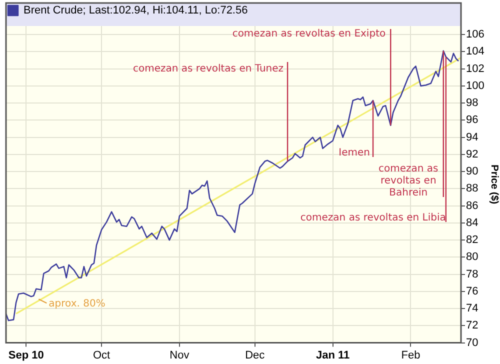 The height and width of the screenshot is (364, 500). Describe the element at coordinates (472, 103) in the screenshot. I see `y-tick-label: 98` at that location.